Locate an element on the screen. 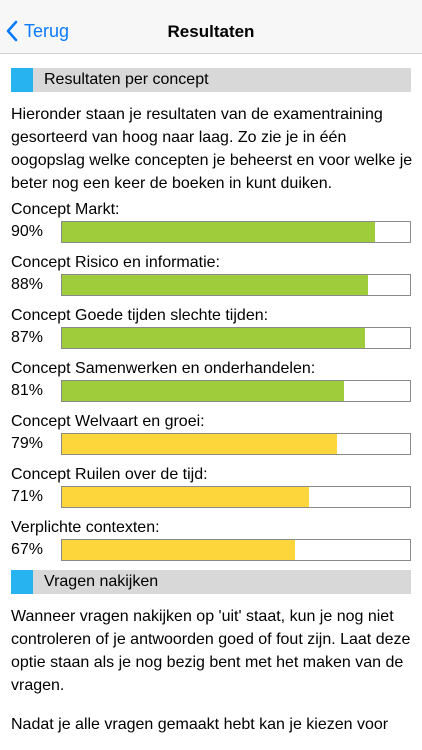  concept-row: Concept Markt: 90% is located at coordinates (212, 225).